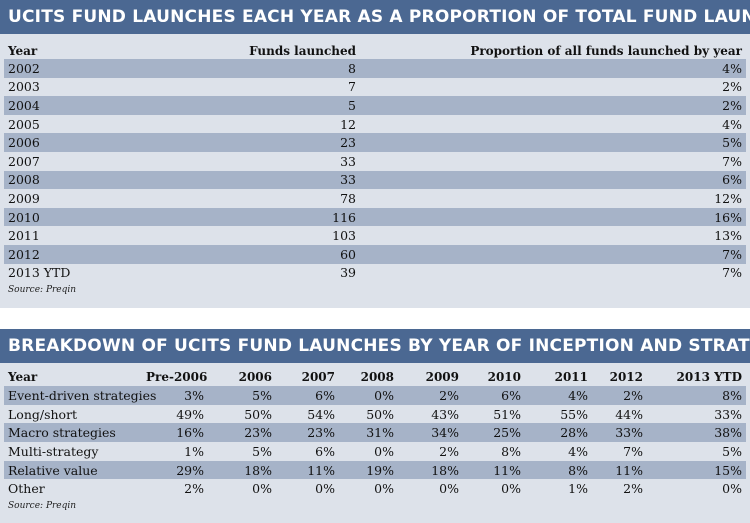 The height and width of the screenshot is (523, 750). Describe the element at coordinates (242, 433) in the screenshot. I see `table-cell: 23%` at that location.